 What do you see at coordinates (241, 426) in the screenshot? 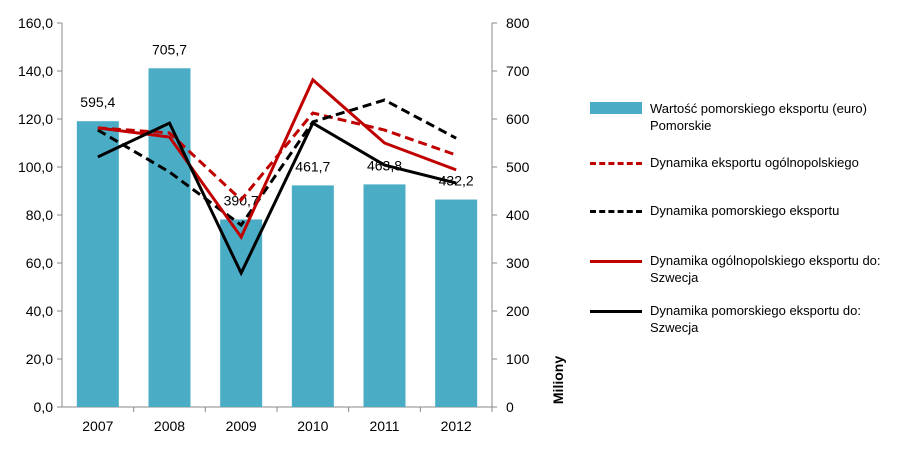
I see `x-tick-label: 2009` at bounding box center [241, 426].